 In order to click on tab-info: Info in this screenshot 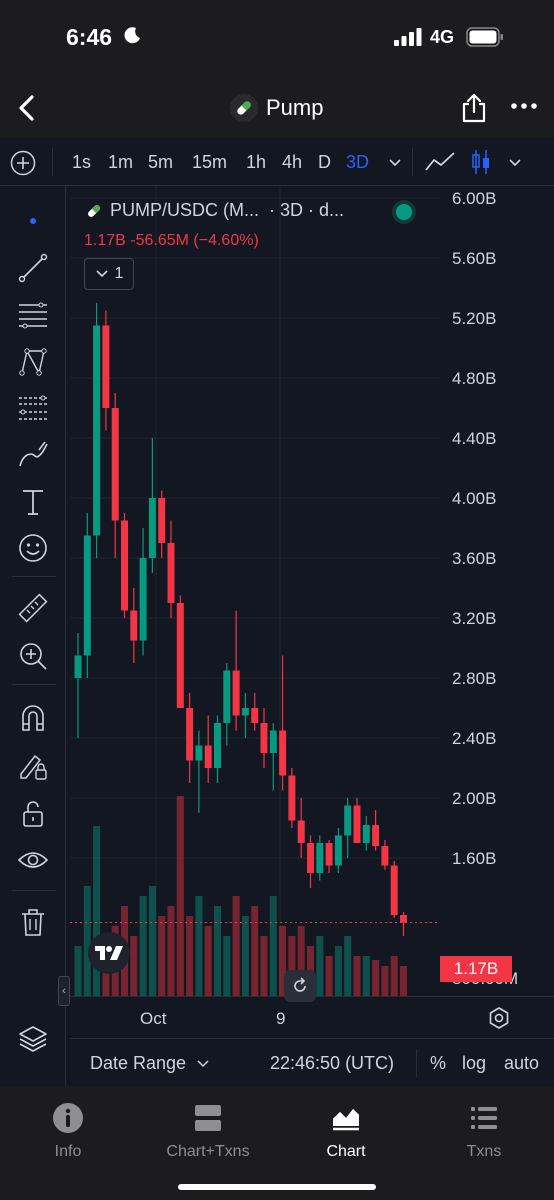, I will do `click(68, 1131)`.